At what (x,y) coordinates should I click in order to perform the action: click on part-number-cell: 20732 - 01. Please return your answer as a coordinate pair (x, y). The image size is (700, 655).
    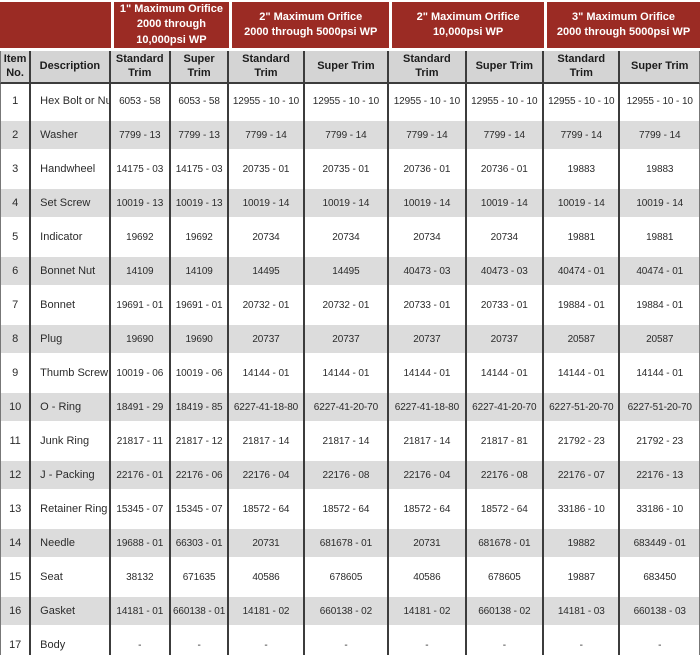
    Looking at the image, I should click on (267, 305).